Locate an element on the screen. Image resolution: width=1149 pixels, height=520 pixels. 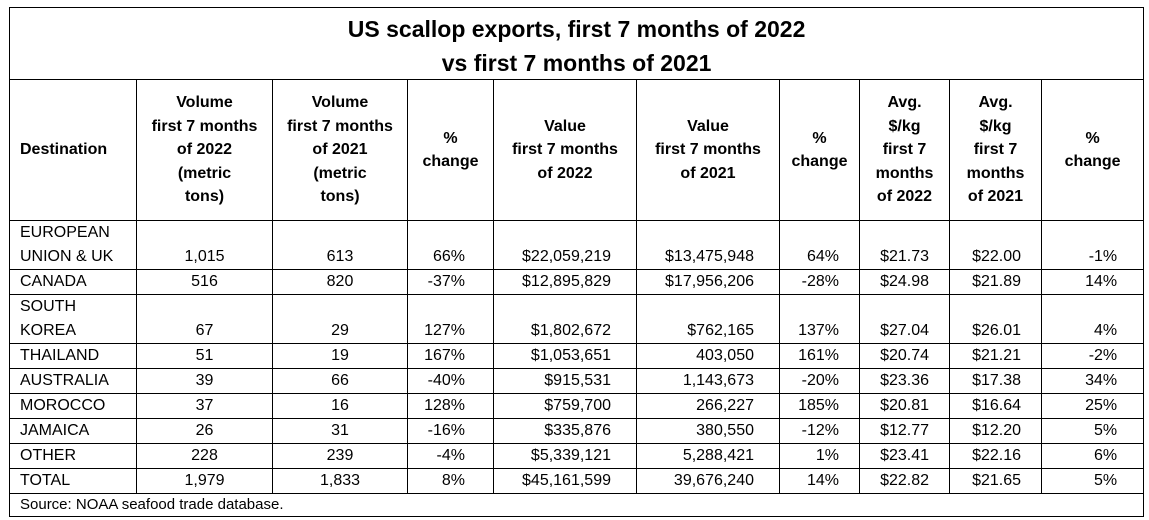
cell-destination: OTHER is located at coordinates (73, 456).